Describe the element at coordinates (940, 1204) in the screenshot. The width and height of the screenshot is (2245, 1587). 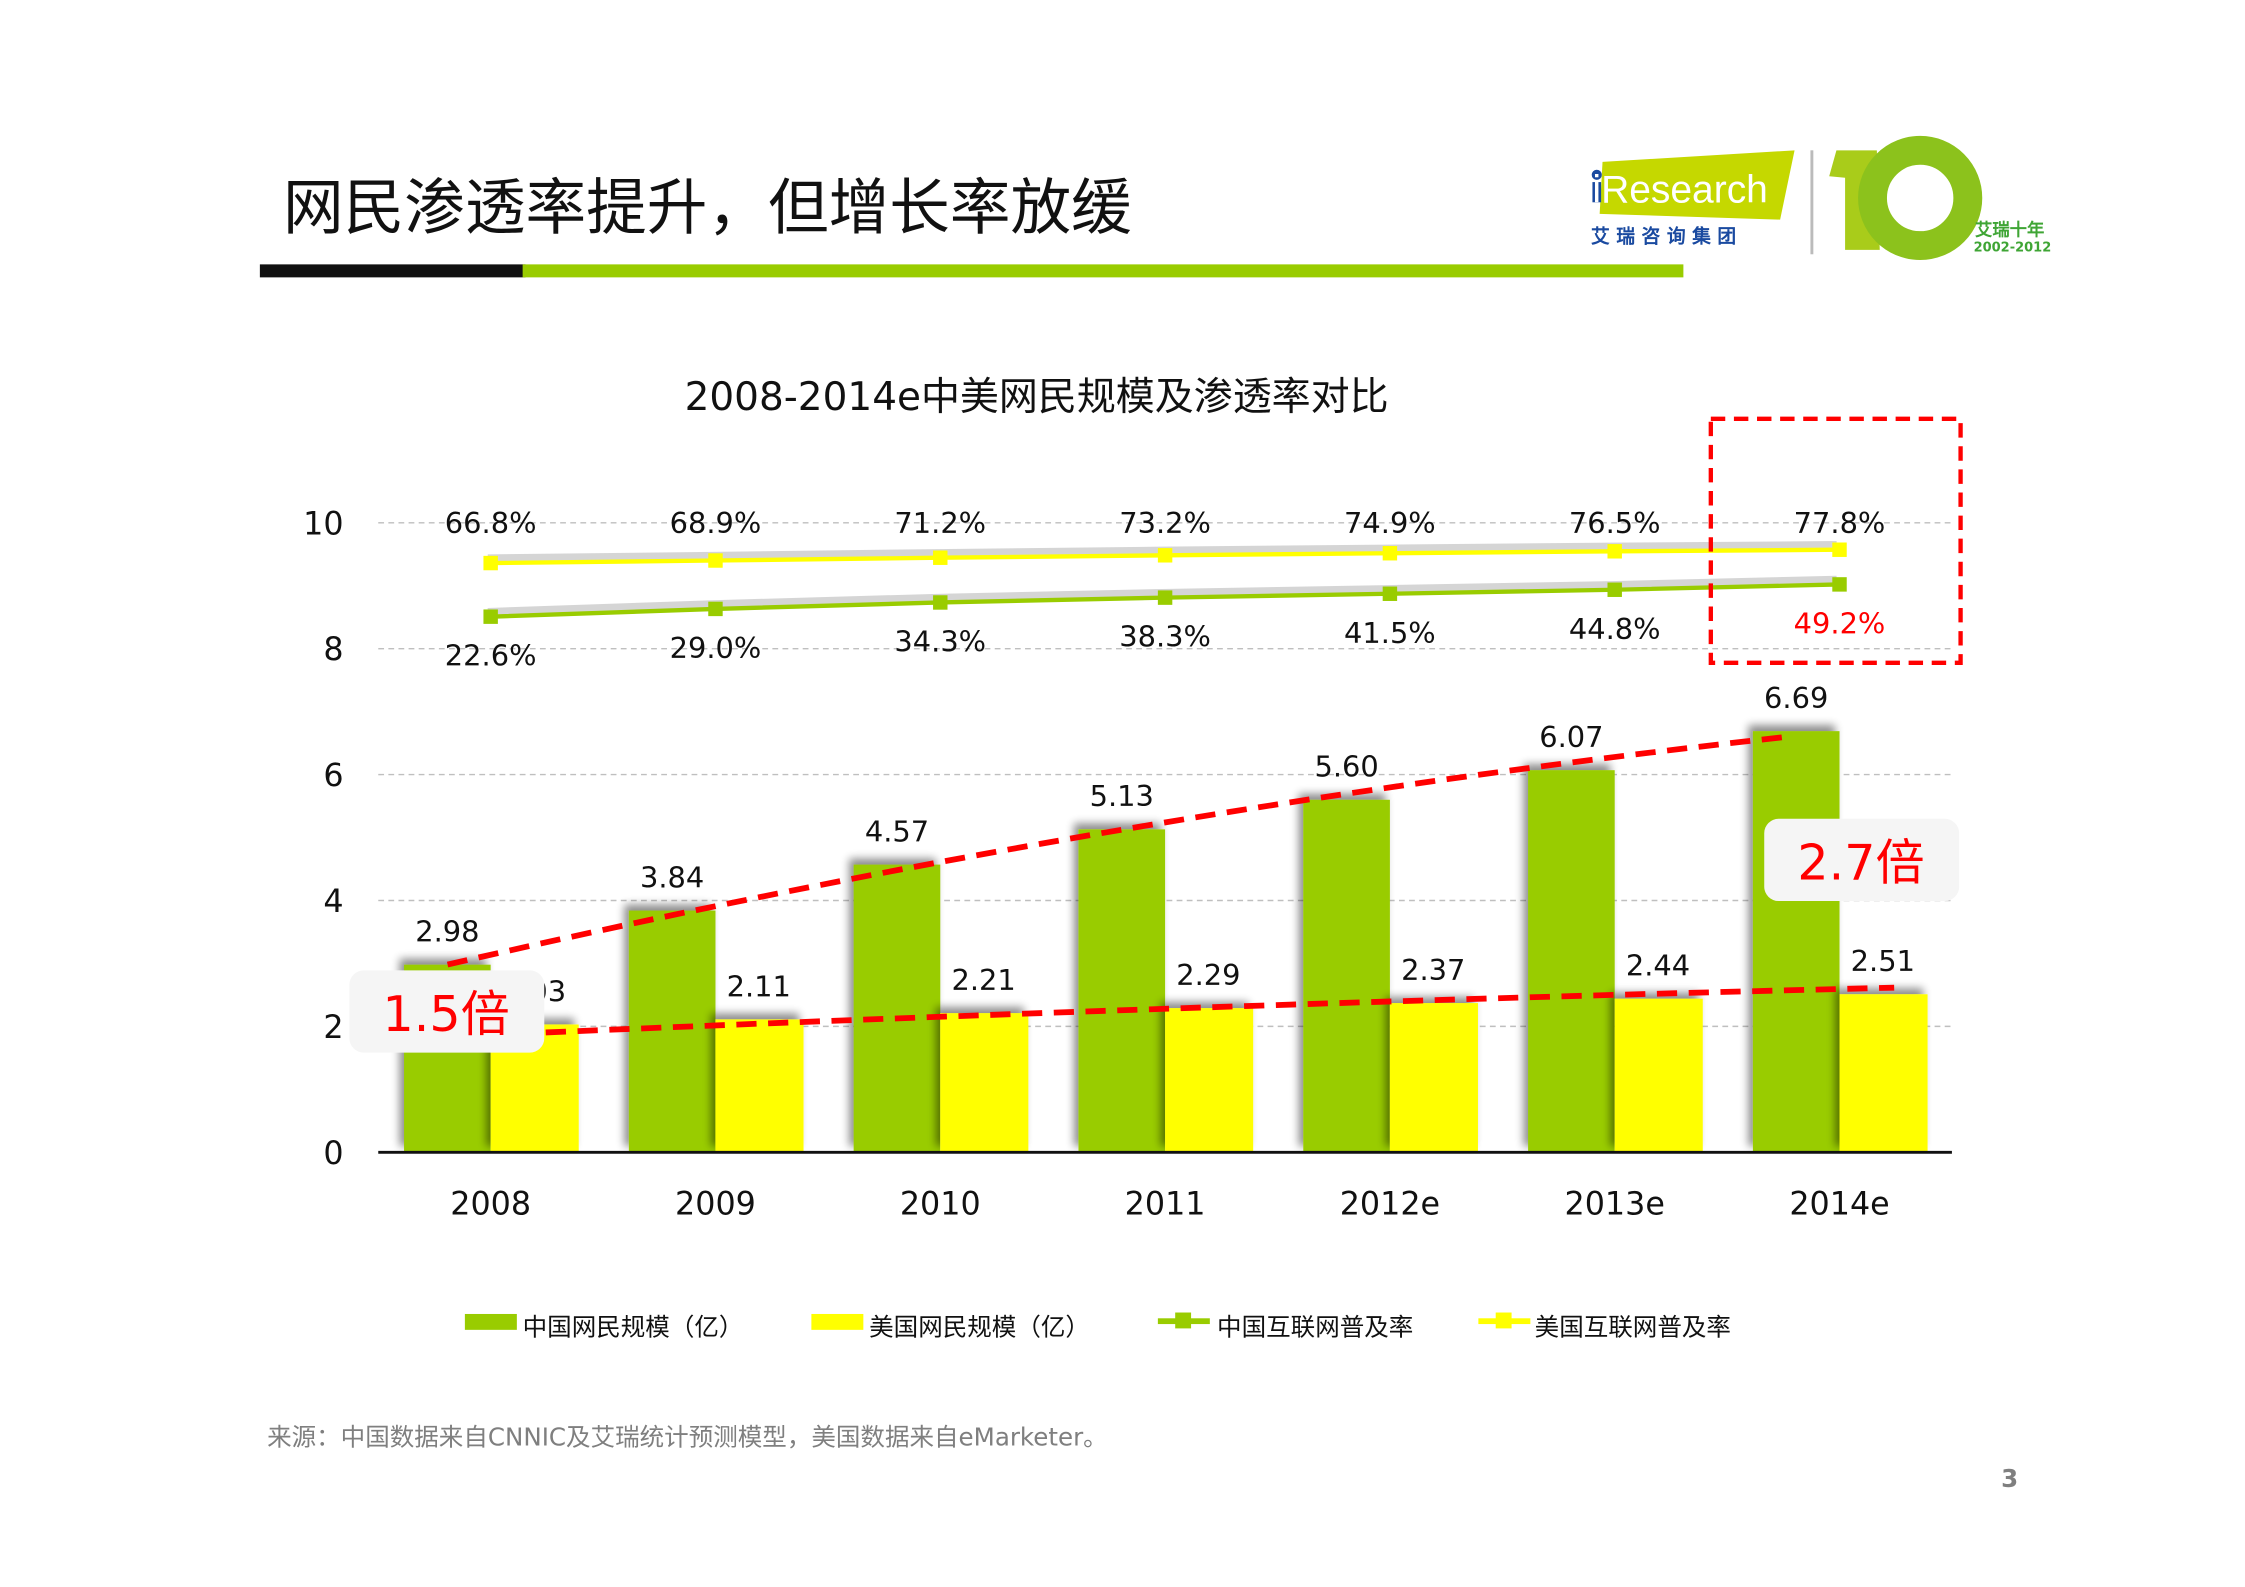
I see `x-tick-label: 2010` at that location.